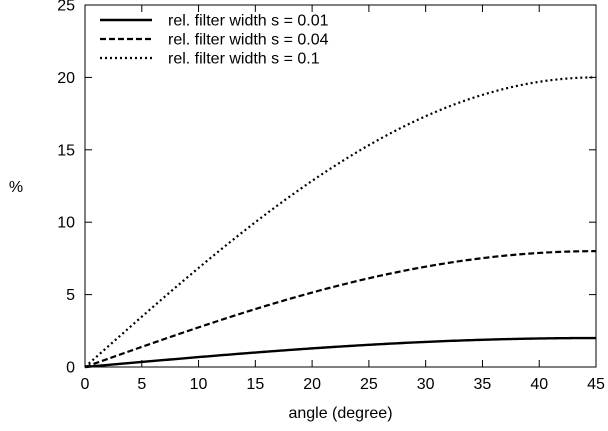  What do you see at coordinates (369, 384) in the screenshot?
I see `x-tick-label: 25` at bounding box center [369, 384].